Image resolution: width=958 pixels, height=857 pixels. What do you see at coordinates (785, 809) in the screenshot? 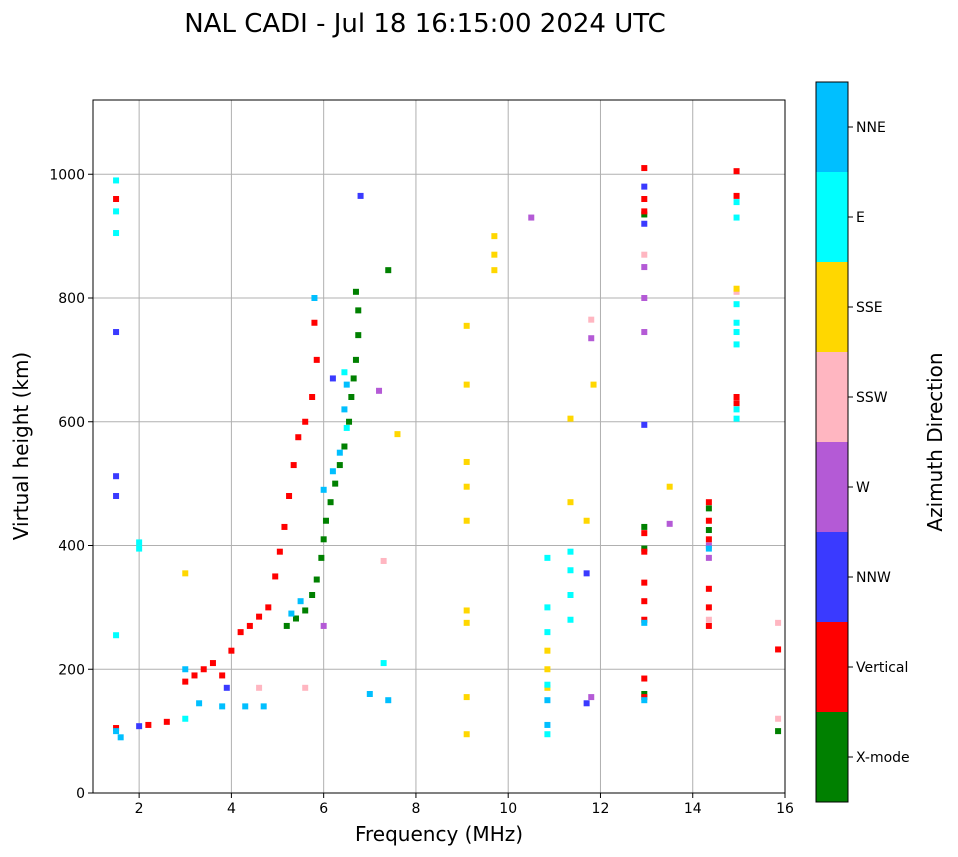
I see `x-tick-label: 16` at bounding box center [785, 809].